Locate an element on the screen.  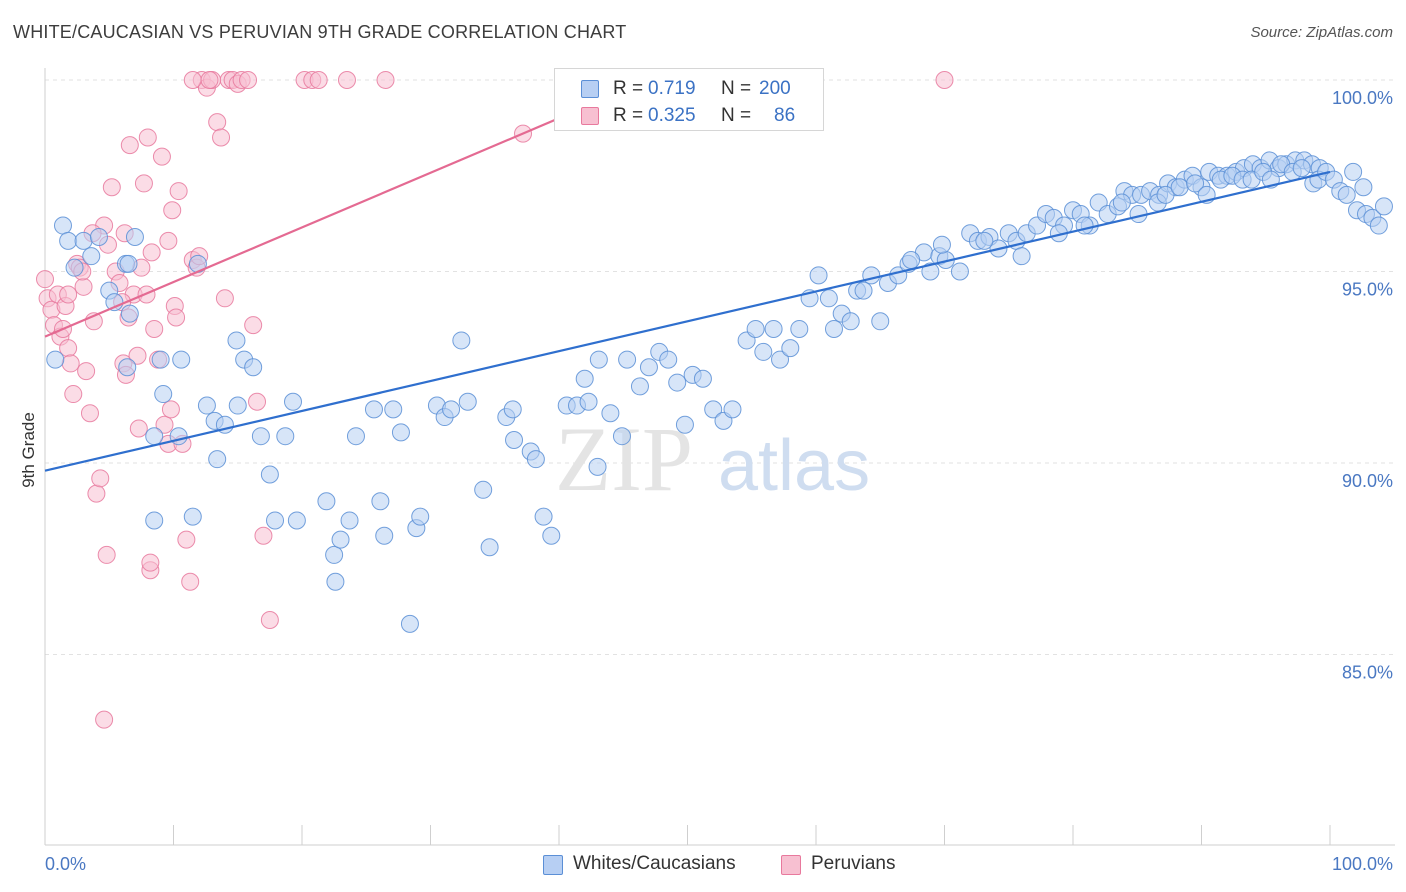
legend-row-blue: R = 0.719 N = 200 is located at coordinates (689, 88).